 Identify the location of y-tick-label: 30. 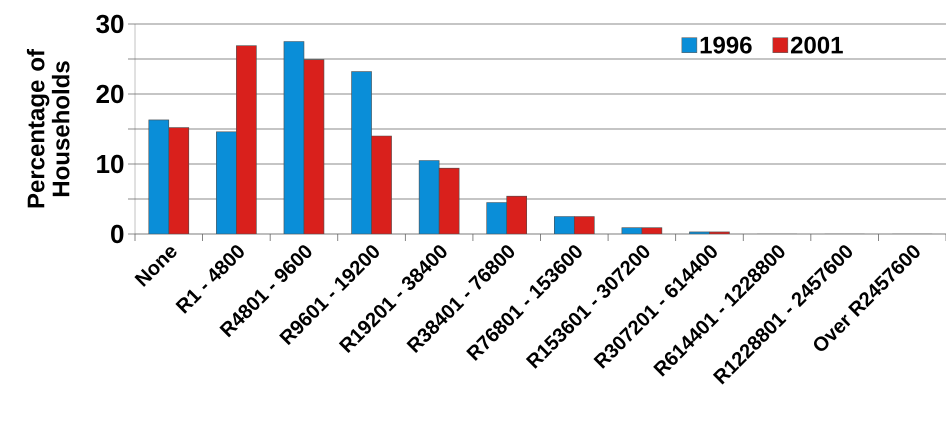
(110, 24).